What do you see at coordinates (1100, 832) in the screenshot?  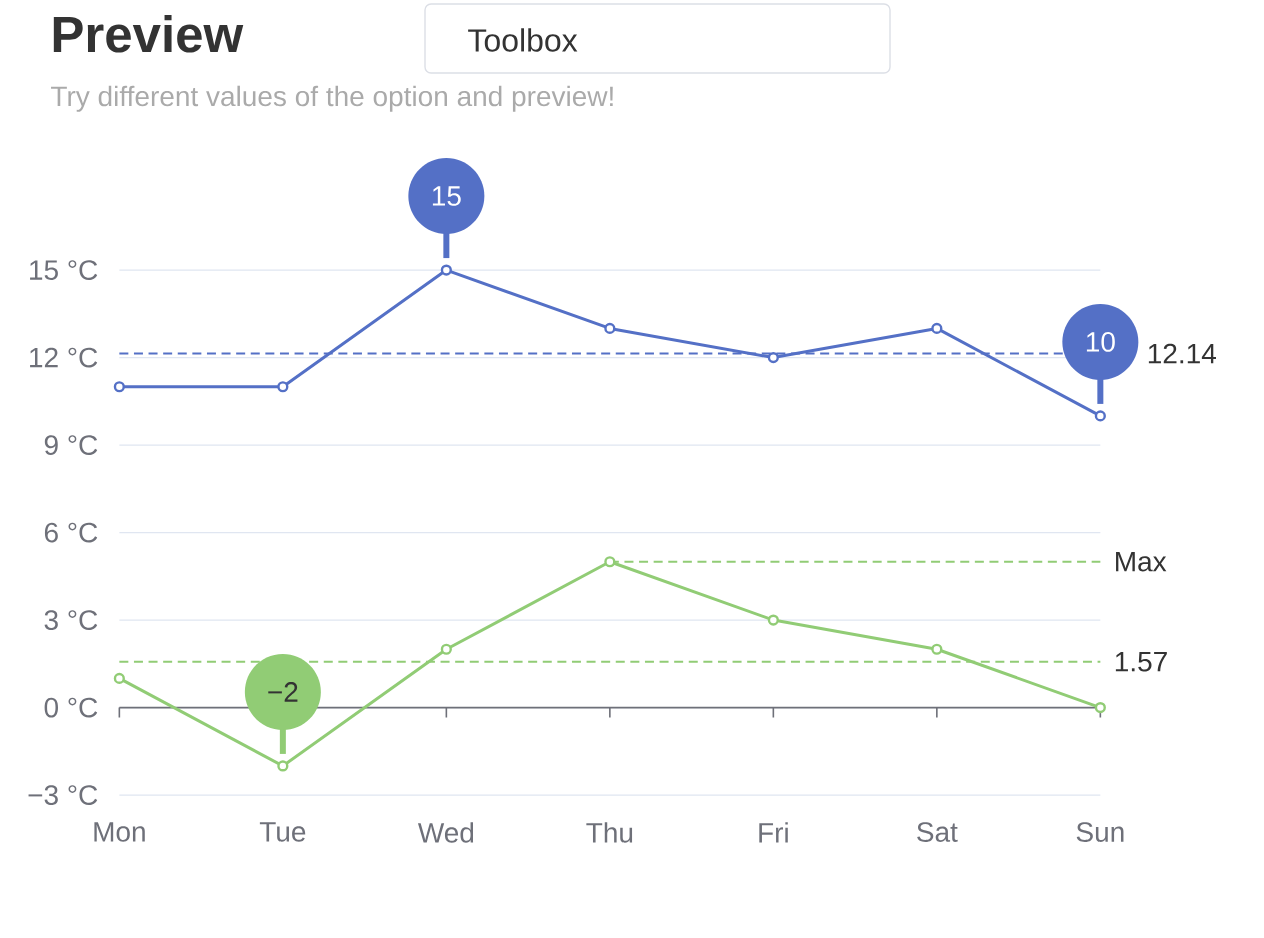 I see `x-tick-label: Sun` at bounding box center [1100, 832].